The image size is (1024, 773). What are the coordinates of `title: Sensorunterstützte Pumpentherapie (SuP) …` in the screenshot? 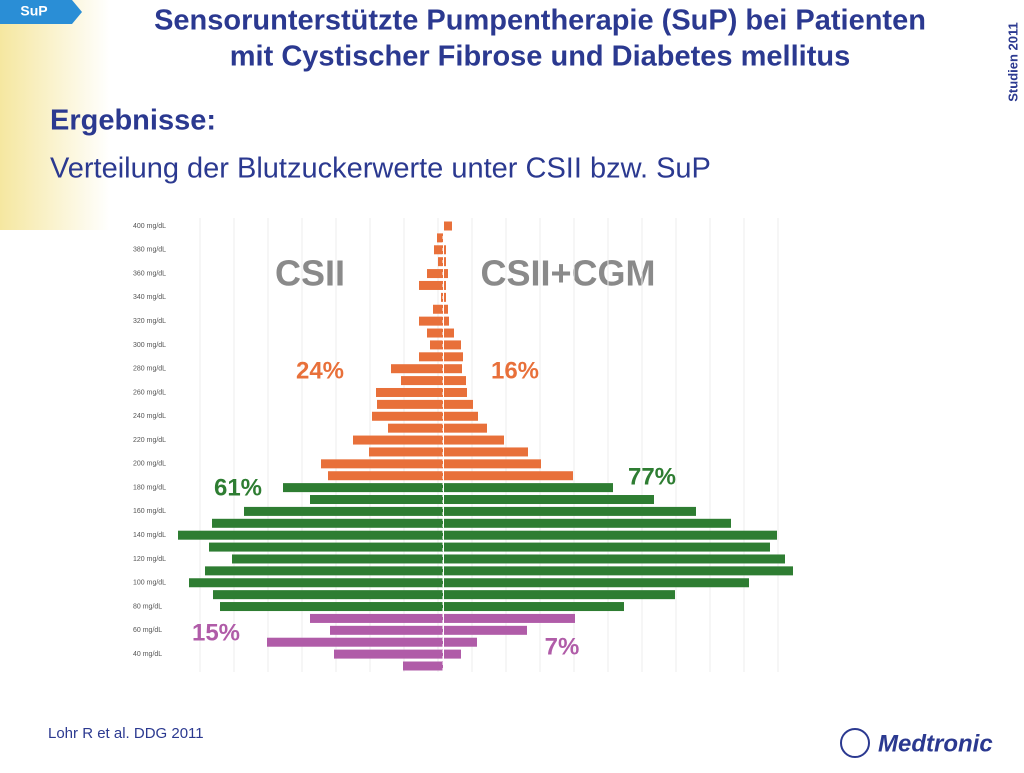 It's located at (540, 21).